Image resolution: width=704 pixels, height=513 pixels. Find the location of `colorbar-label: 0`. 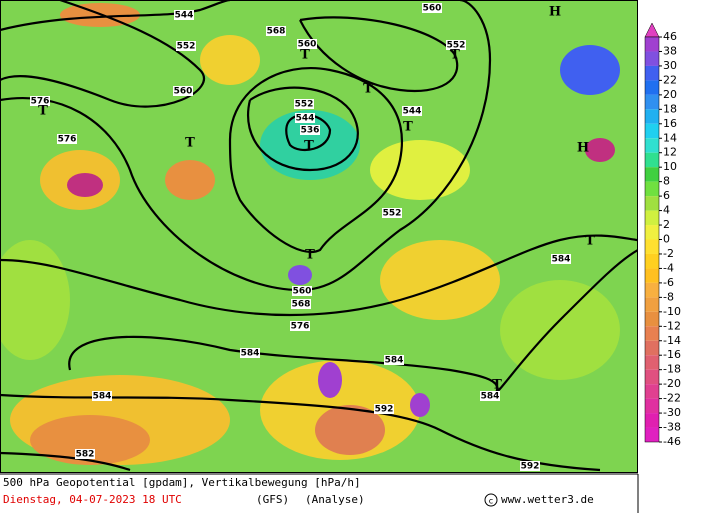

colorbar-label: 0 is located at coordinates (666, 239).